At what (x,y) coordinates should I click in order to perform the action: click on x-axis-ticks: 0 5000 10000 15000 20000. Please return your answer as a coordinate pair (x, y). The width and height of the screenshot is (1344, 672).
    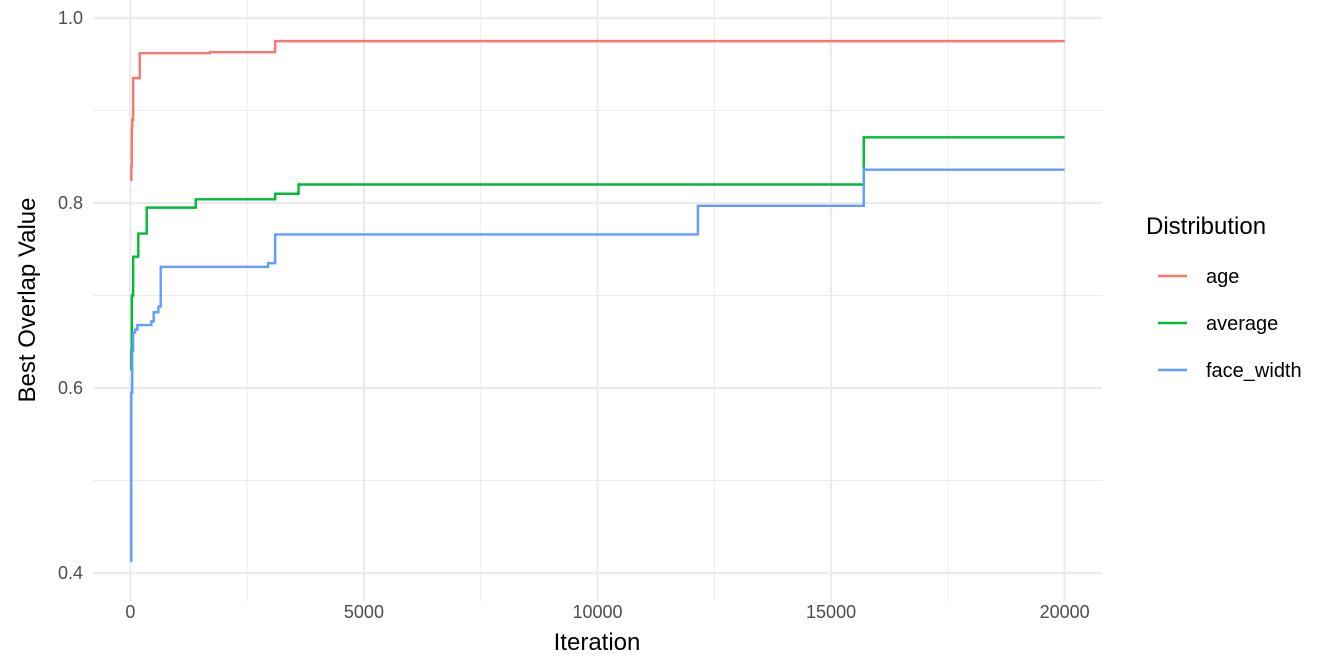
    Looking at the image, I should click on (607, 612).